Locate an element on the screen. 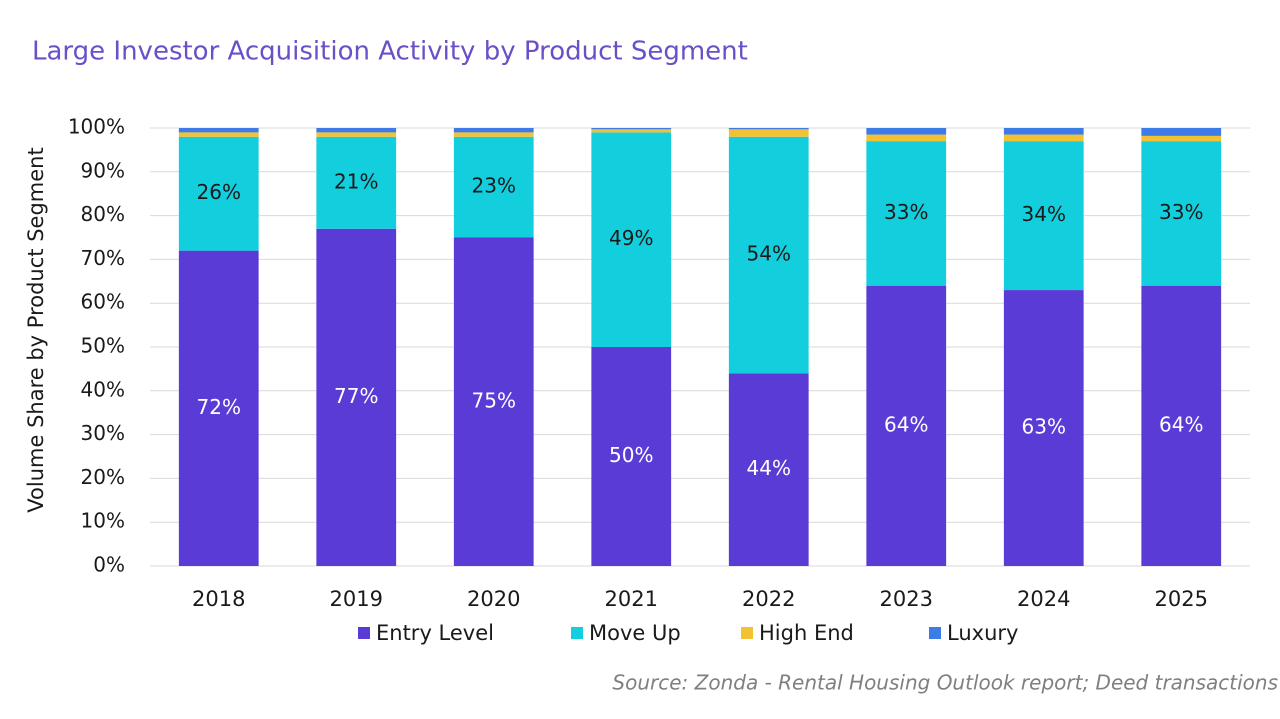 This screenshot has height=719, width=1280. y-tick-label: 60% is located at coordinates (103, 302).